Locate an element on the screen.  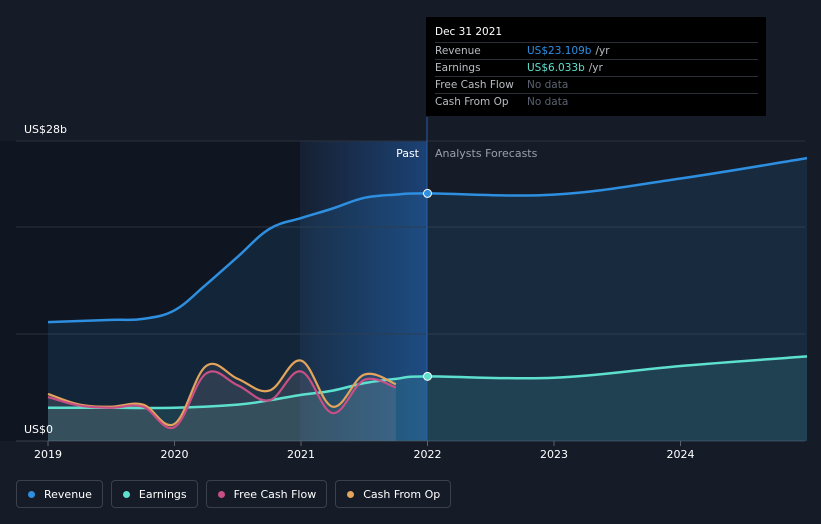
y-axis-bottom-label: US$0 is located at coordinates (38, 429).